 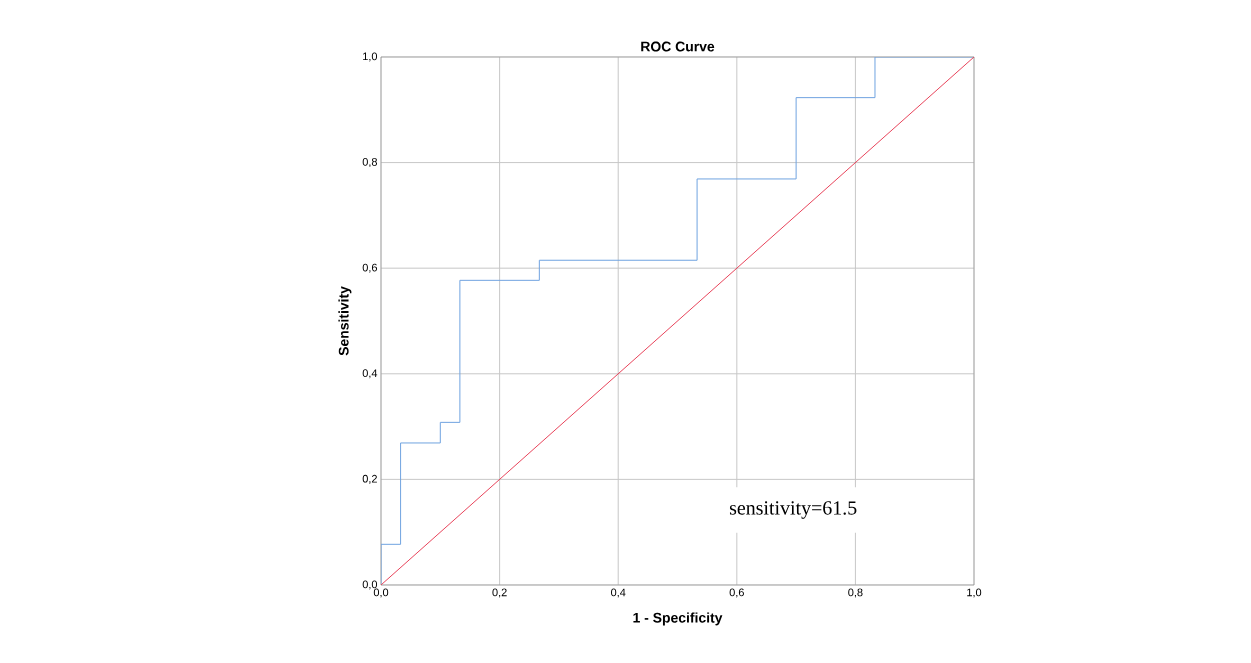 I want to click on x-tick-label: 0,6, so click(x=736, y=593).